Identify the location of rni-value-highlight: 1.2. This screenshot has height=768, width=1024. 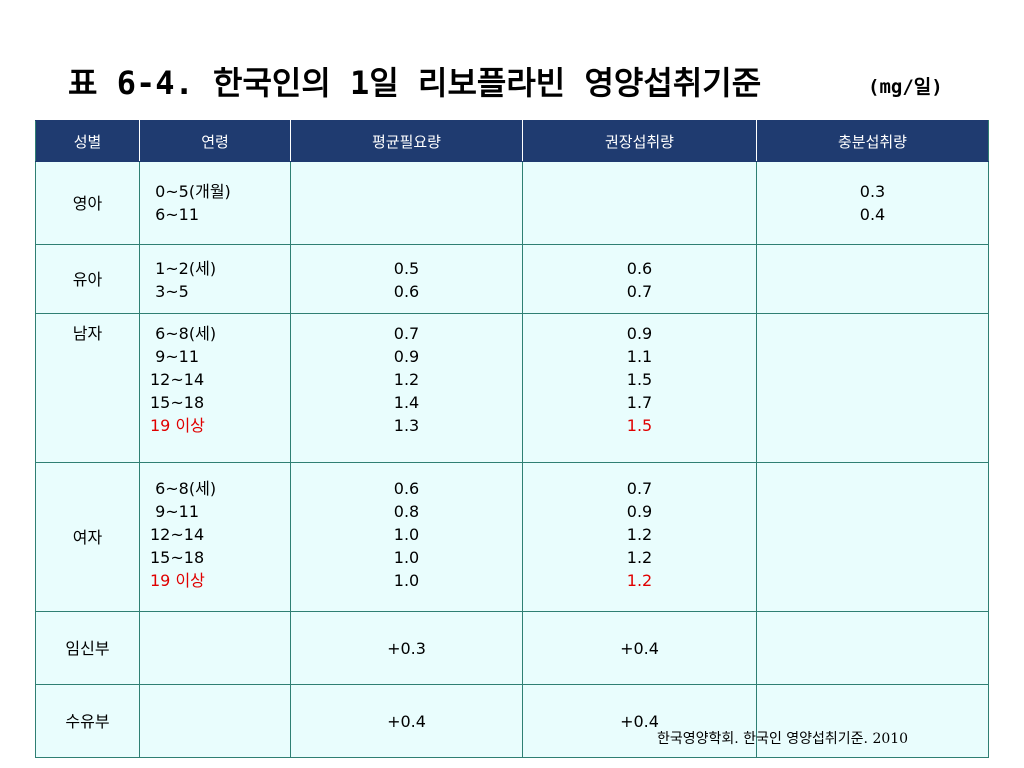
(639, 580).